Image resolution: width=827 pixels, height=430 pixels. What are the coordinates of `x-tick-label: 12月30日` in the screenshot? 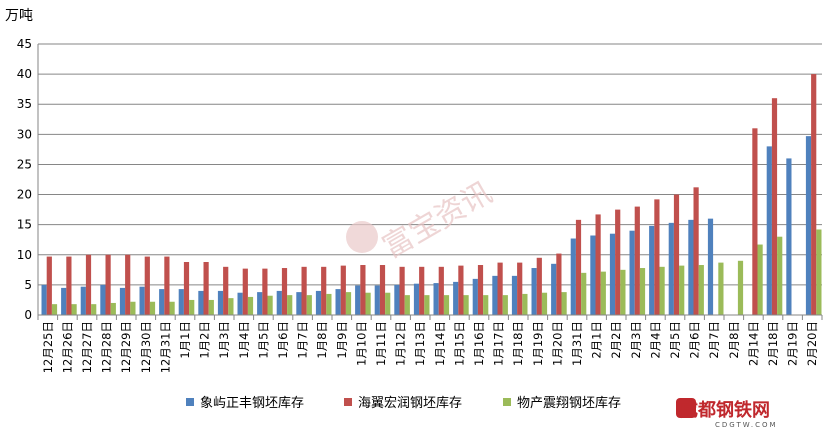 It's located at (146, 347).